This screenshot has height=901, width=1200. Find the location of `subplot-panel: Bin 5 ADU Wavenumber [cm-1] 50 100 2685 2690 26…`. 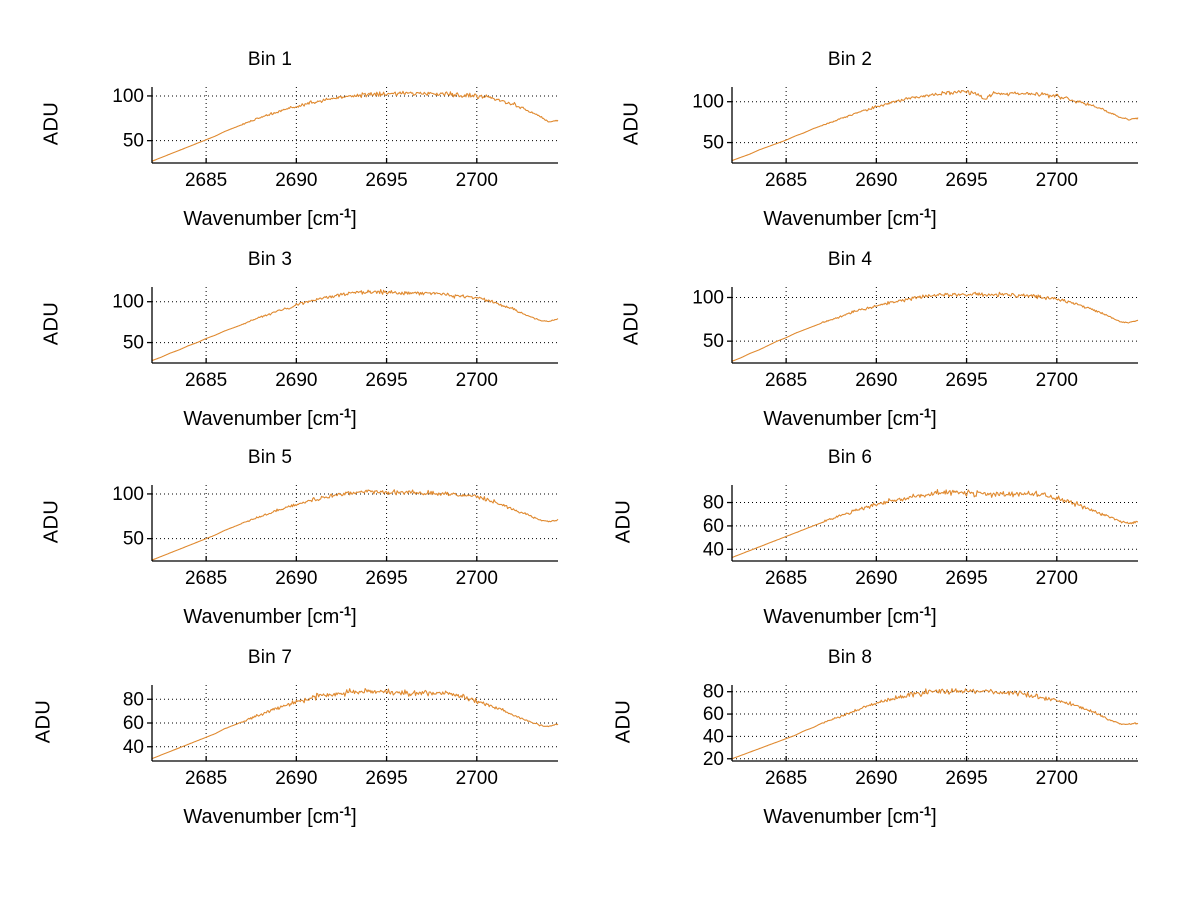

subplot-panel: Bin 5 ADU Wavenumber [cm-1] 50 100 2685 2690 26… is located at coordinates (300, 545).